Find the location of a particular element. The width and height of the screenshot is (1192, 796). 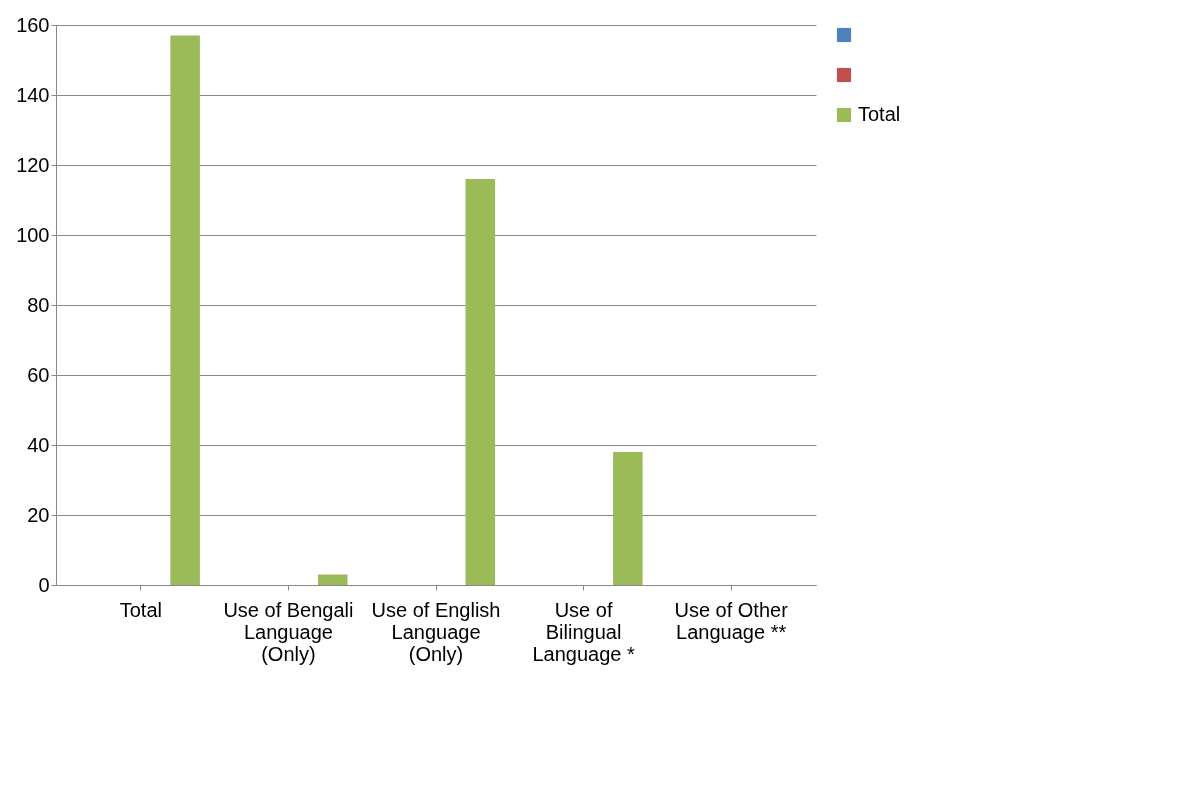

y-tick-label: 140 is located at coordinates (33, 94).